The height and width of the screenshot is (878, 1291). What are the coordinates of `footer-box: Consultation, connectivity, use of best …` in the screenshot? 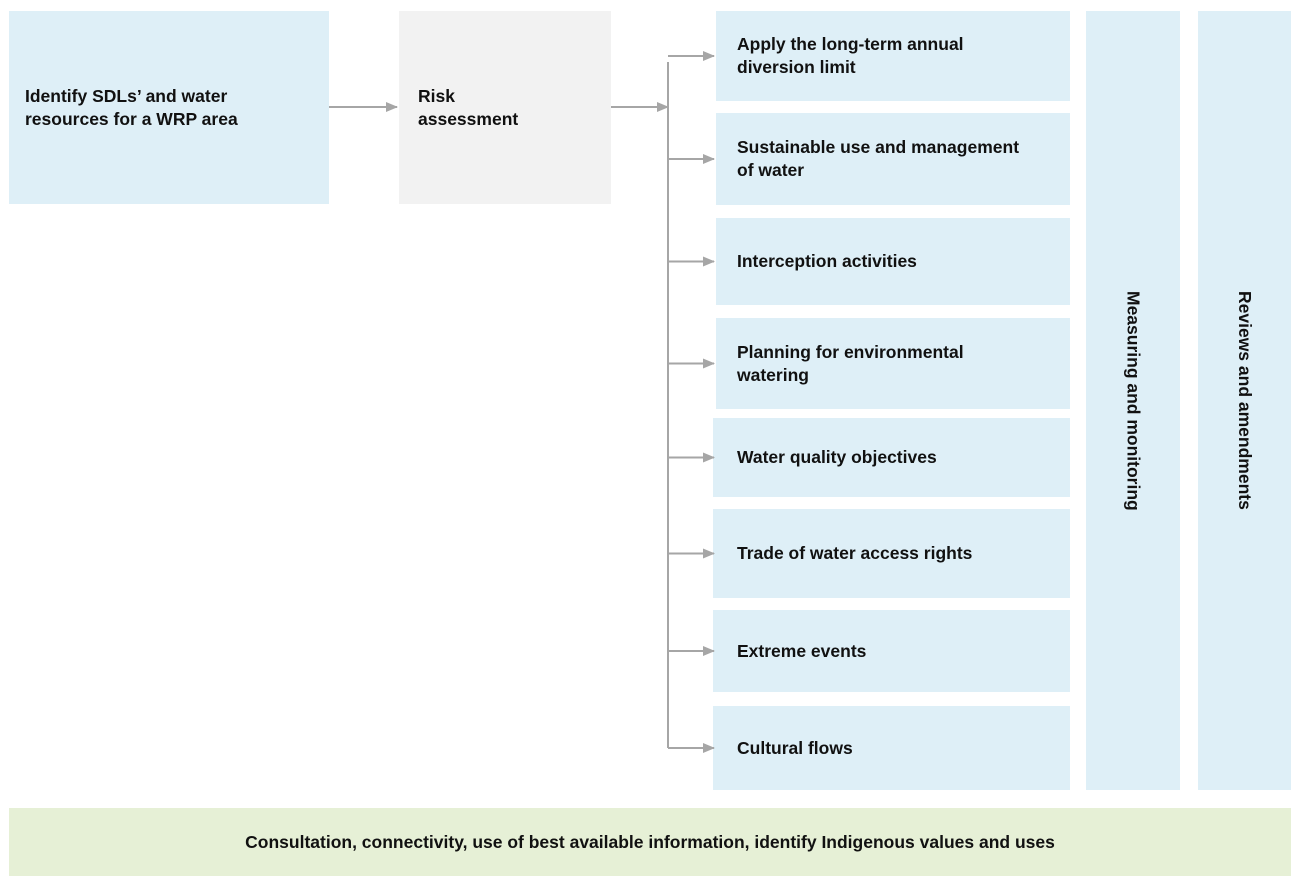 It's located at (650, 842).